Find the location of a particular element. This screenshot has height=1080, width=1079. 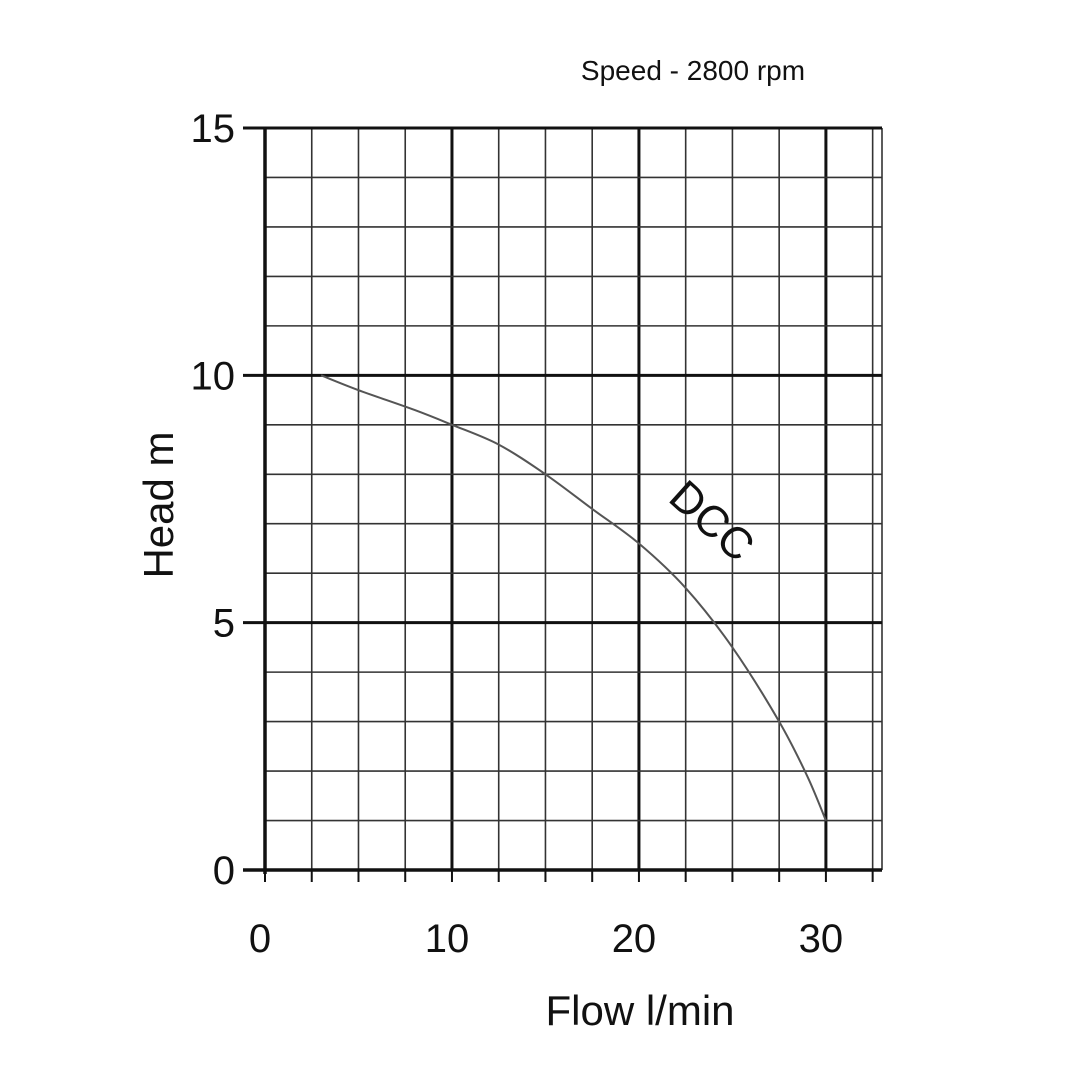

x-tick-label: 0 is located at coordinates (260, 939).